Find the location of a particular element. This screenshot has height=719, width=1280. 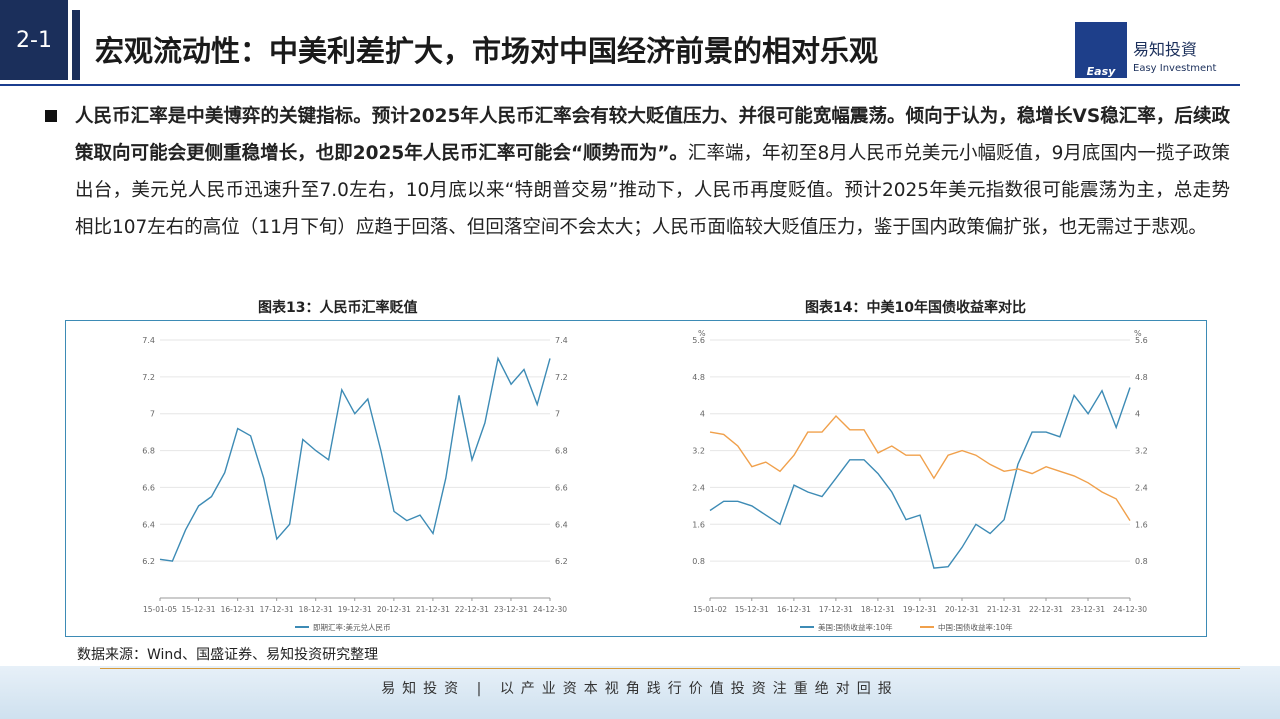

y-tick-label: 6.4 is located at coordinates (148, 524).